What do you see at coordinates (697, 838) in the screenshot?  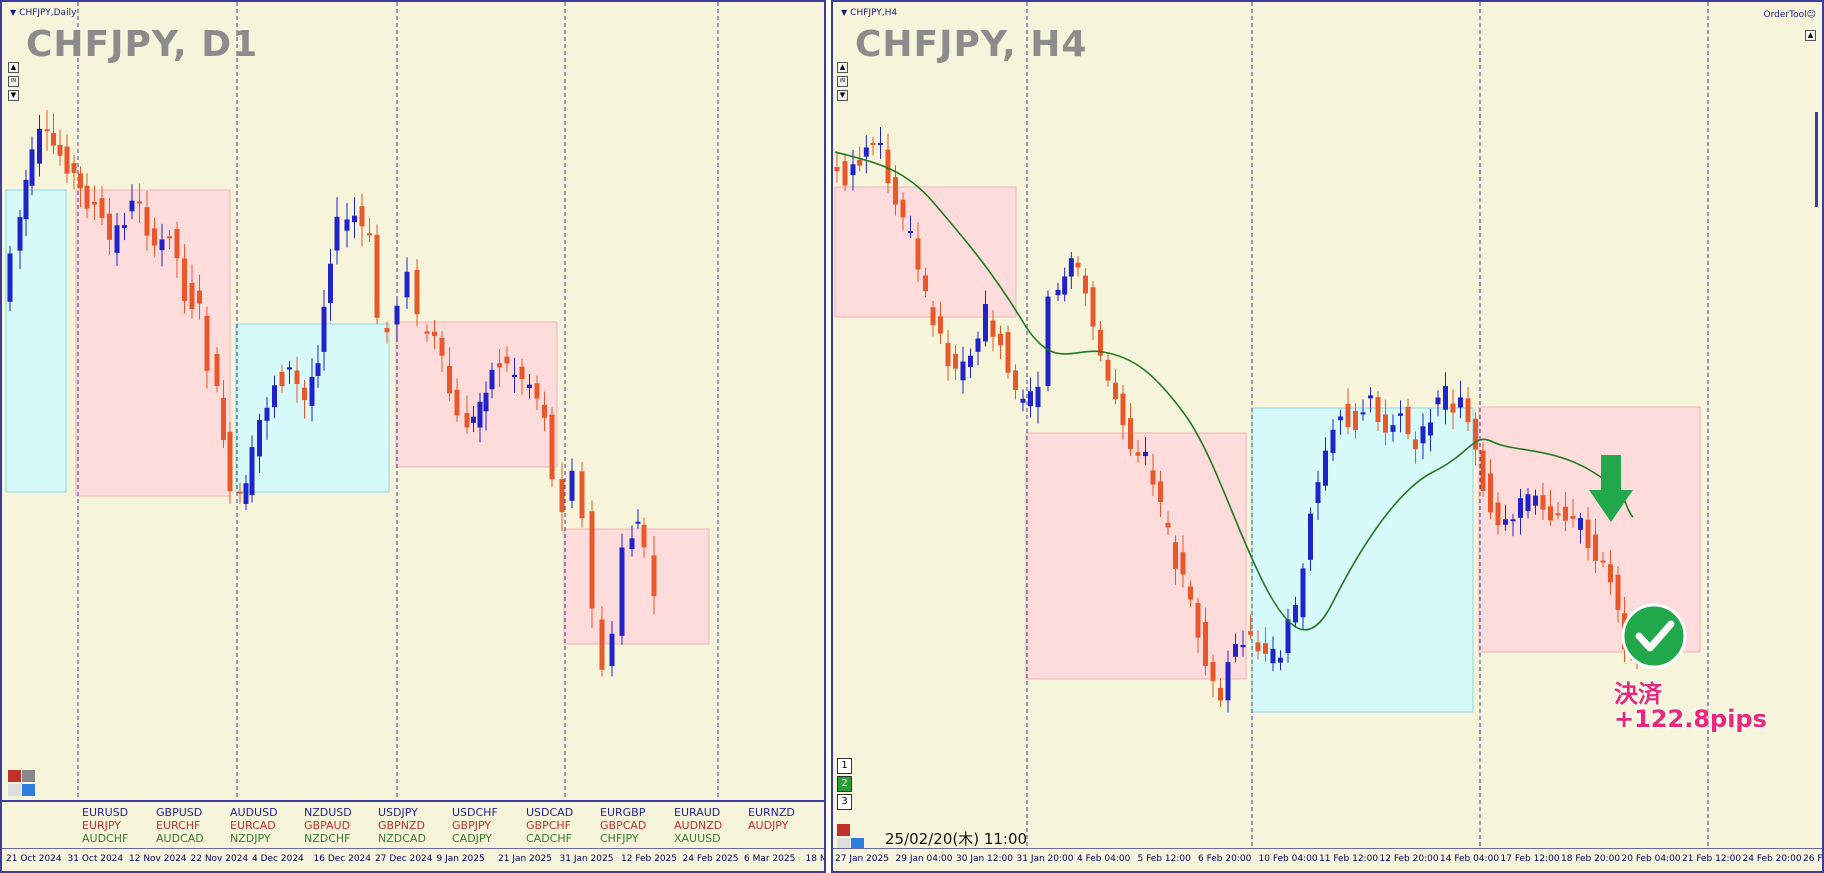 I see `symbol-item: XAUUSD` at bounding box center [697, 838].